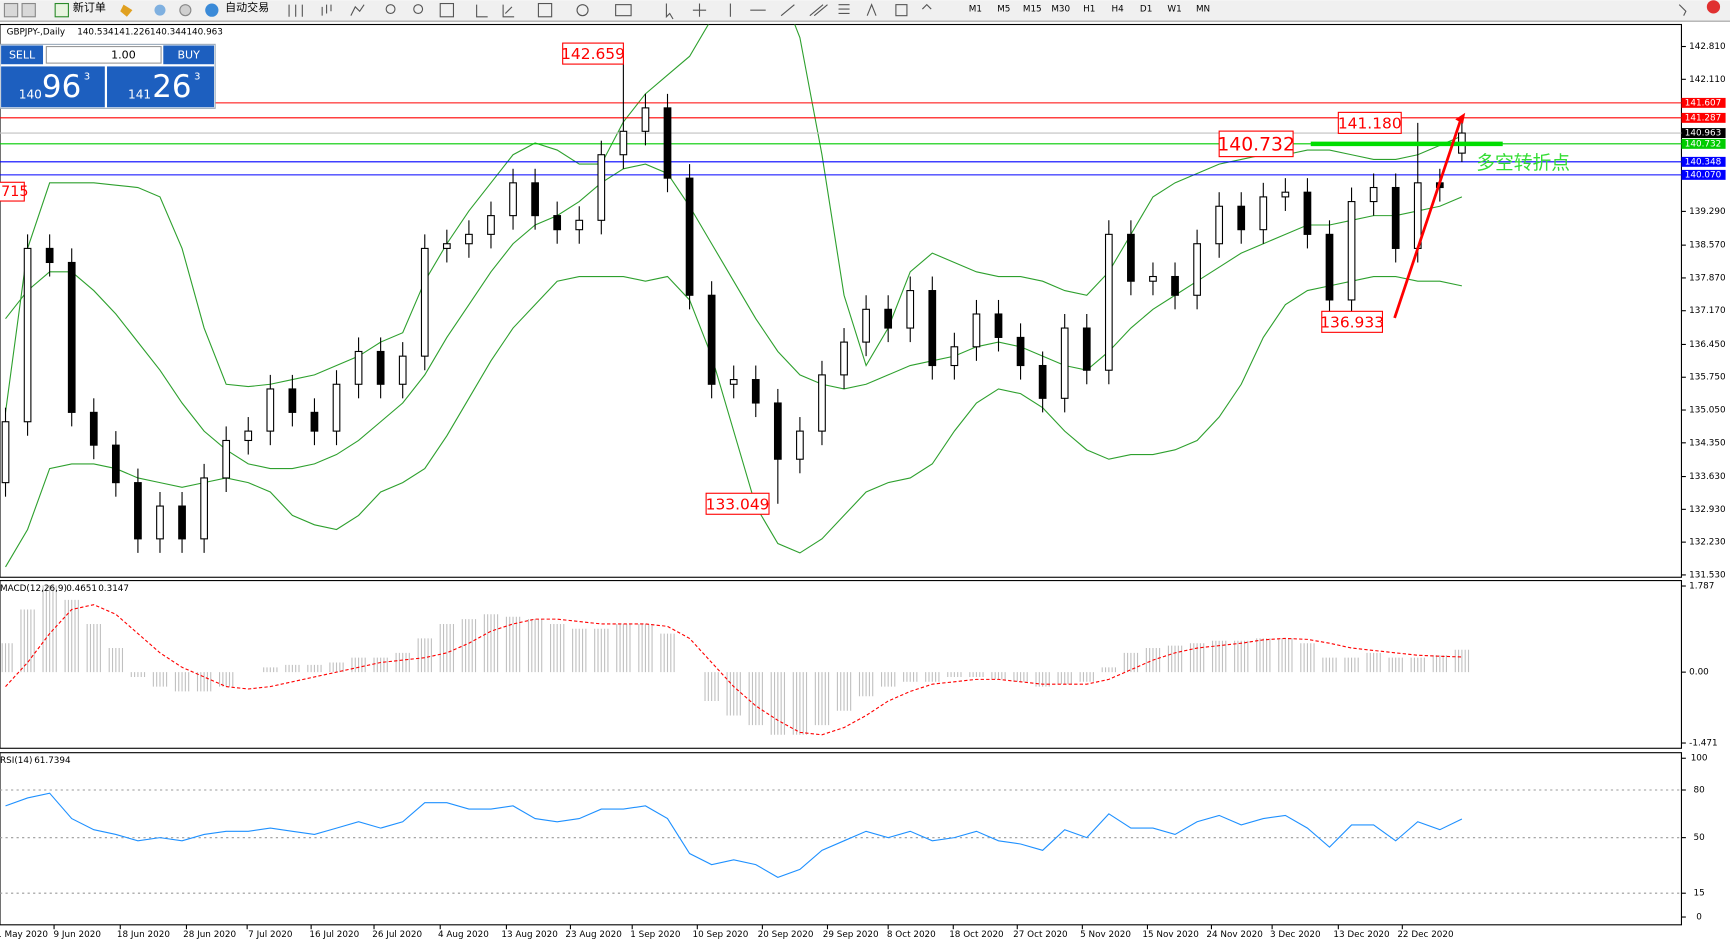 The height and width of the screenshot is (946, 1730). I want to click on timeframe-button: H1, so click(1089, 10).